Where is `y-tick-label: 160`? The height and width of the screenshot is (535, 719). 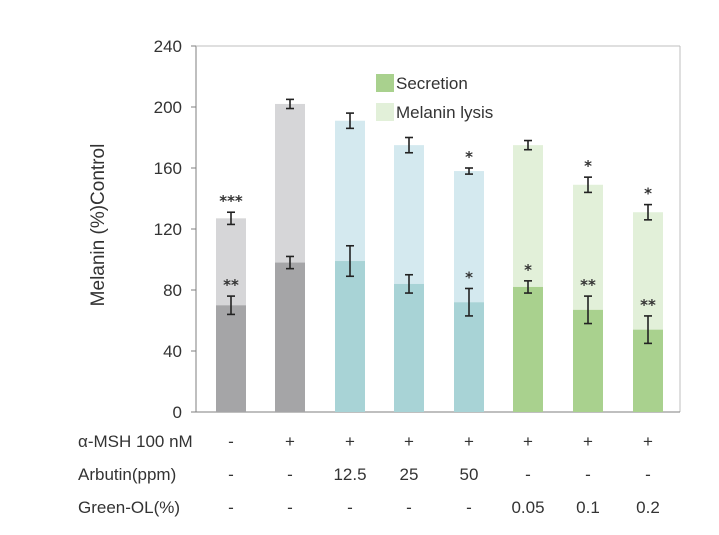 y-tick-label: 160 is located at coordinates (168, 168).